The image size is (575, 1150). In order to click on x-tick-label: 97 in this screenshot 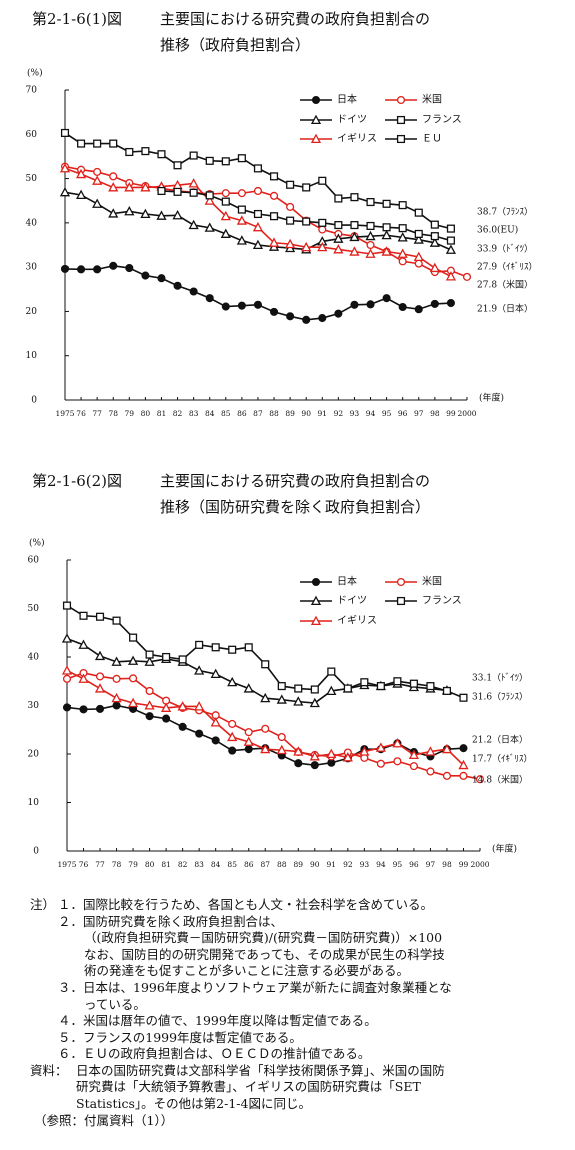, I will do `click(431, 864)`.